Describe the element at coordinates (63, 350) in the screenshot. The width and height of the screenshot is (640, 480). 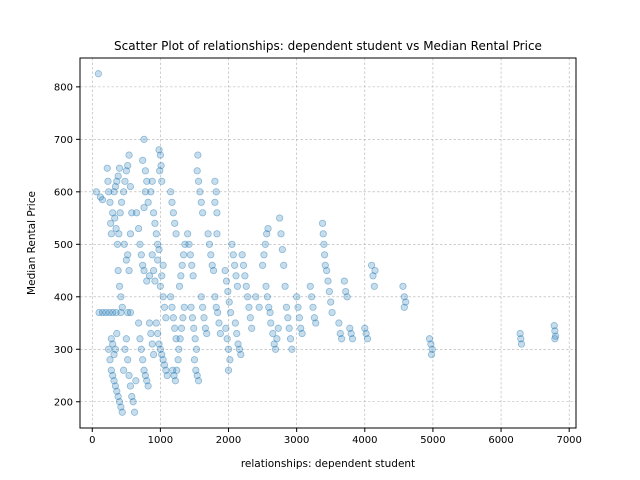
I see `y-tick-label: 300` at that location.